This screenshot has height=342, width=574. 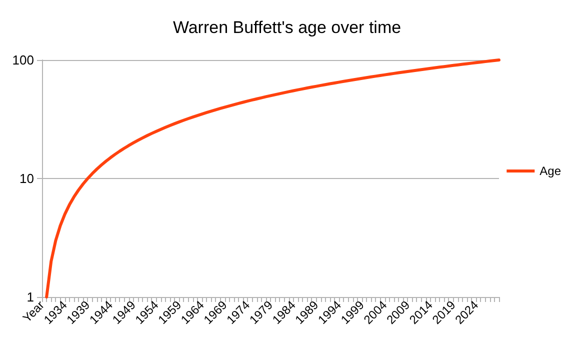 I want to click on y-tick-label: 1, so click(x=30, y=297).